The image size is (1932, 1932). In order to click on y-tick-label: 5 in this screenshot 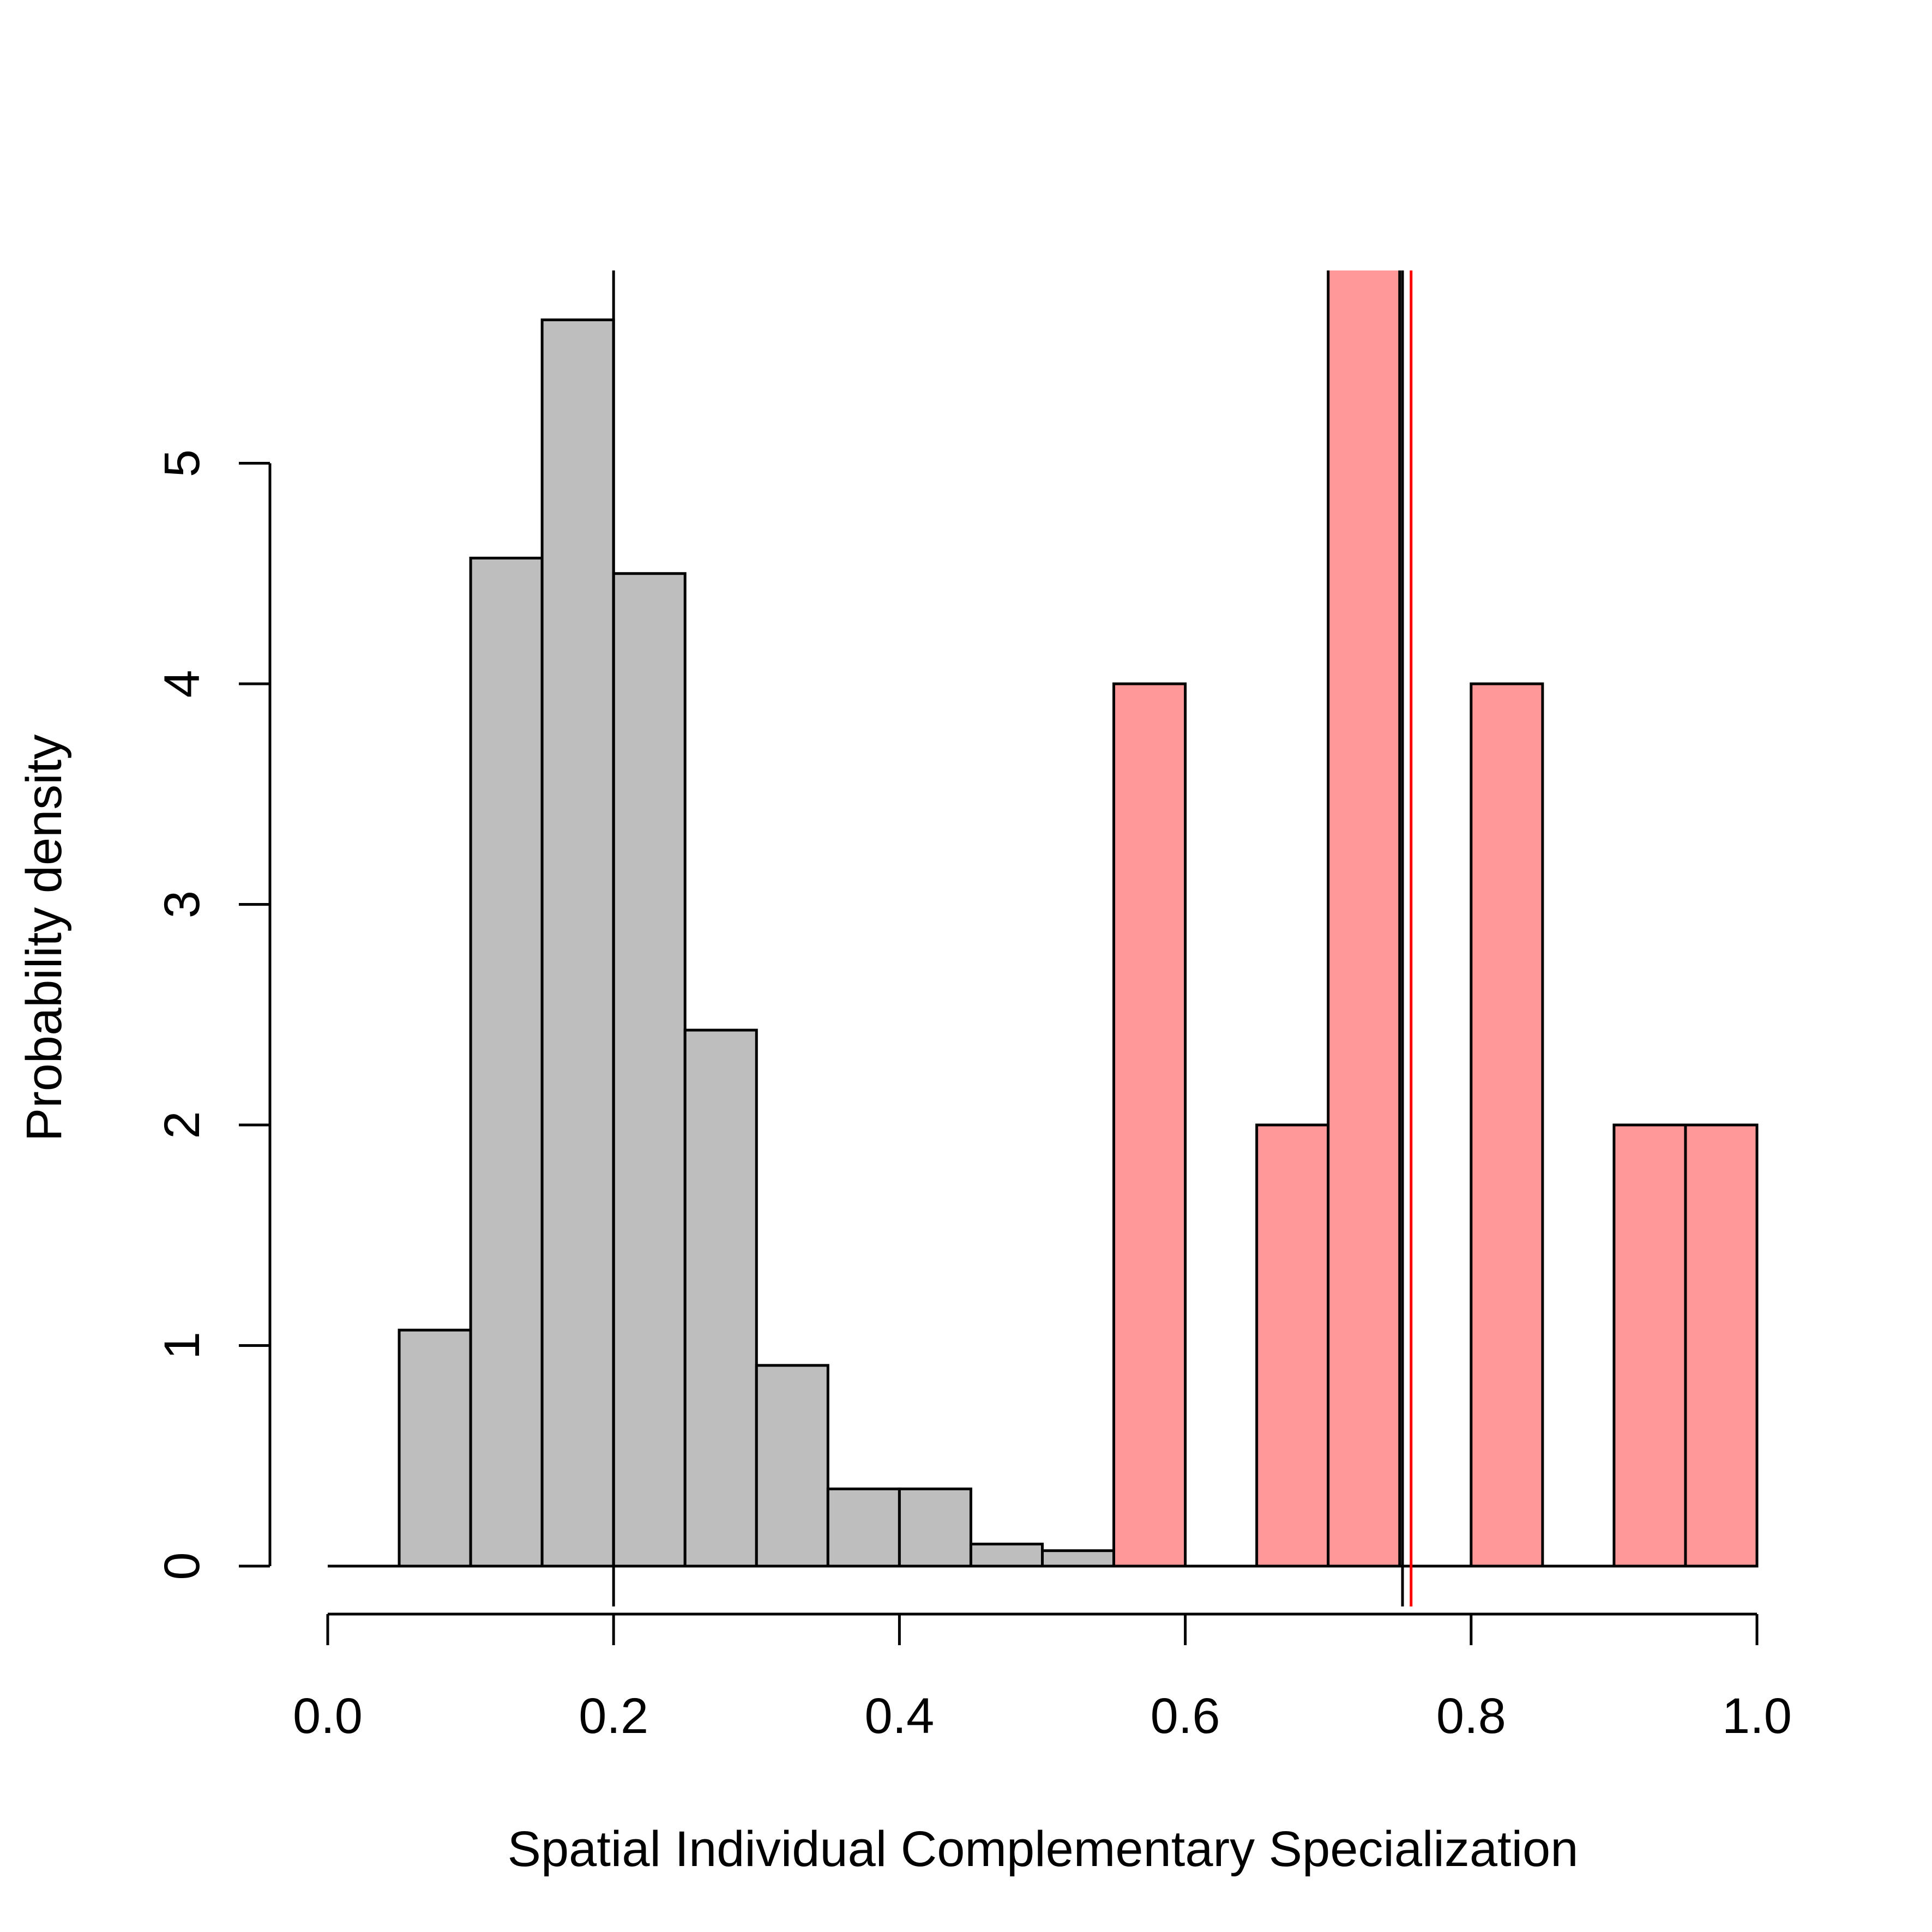, I will do `click(182, 463)`.